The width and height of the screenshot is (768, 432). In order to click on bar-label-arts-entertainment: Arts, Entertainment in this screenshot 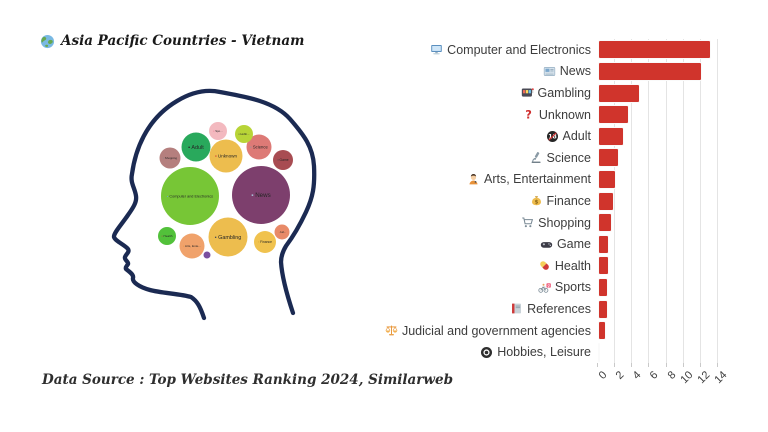, I will do `click(529, 180)`.